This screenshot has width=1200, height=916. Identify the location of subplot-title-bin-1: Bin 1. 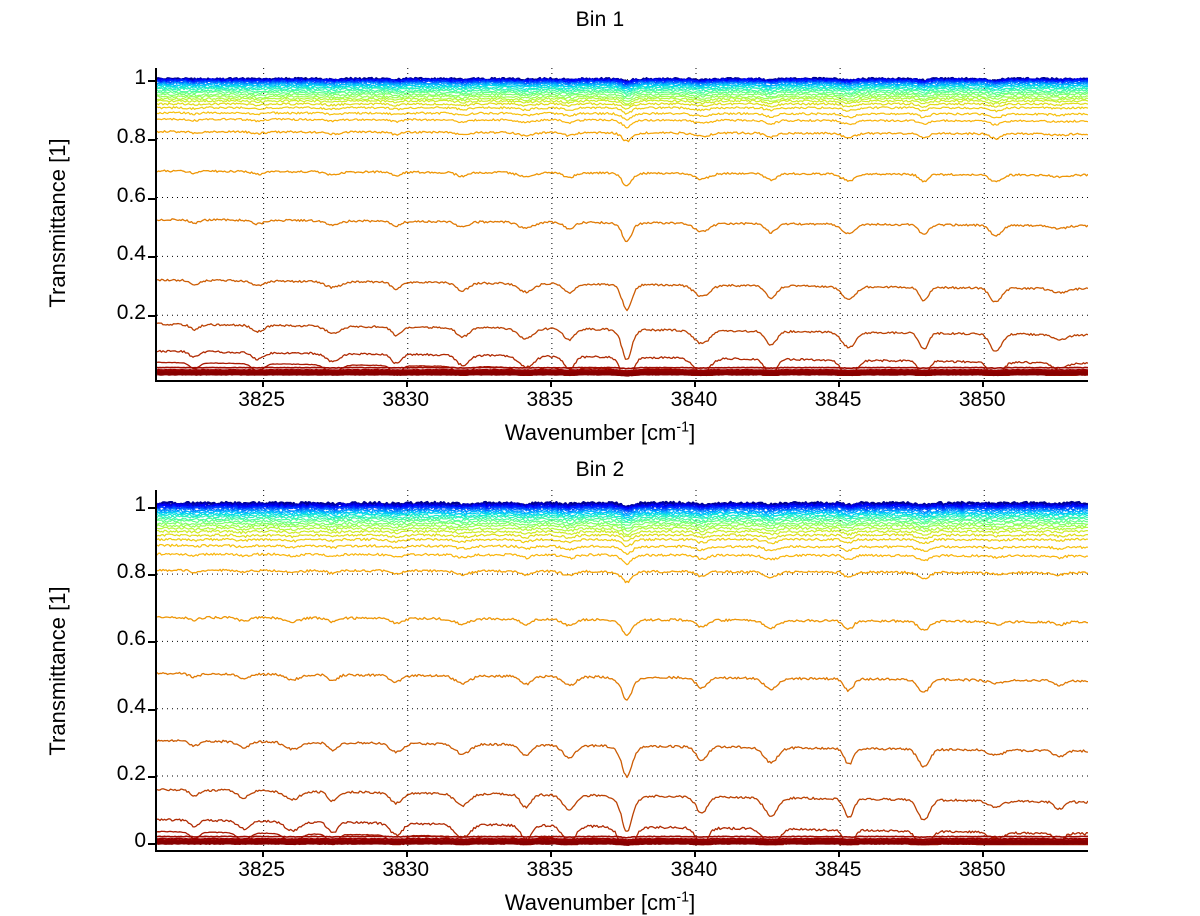
(600, 19).